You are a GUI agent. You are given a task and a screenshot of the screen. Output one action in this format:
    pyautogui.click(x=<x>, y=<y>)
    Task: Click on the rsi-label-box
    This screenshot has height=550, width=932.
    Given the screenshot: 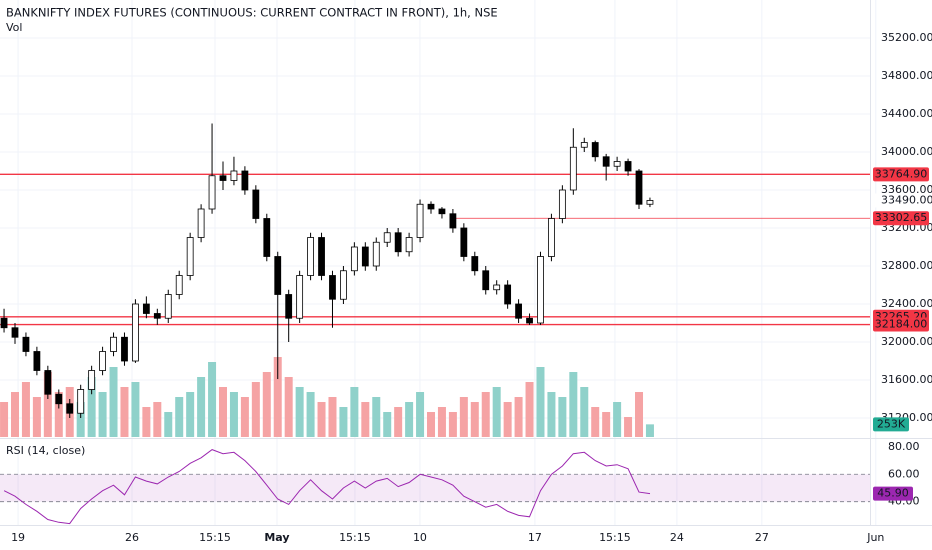 What is the action you would take?
    pyautogui.click(x=893, y=493)
    